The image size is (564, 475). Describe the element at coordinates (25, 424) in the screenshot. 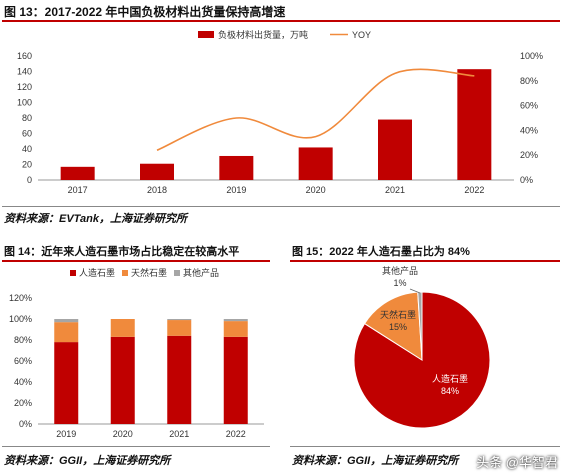

I see `y-tick-label: 0%` at that location.